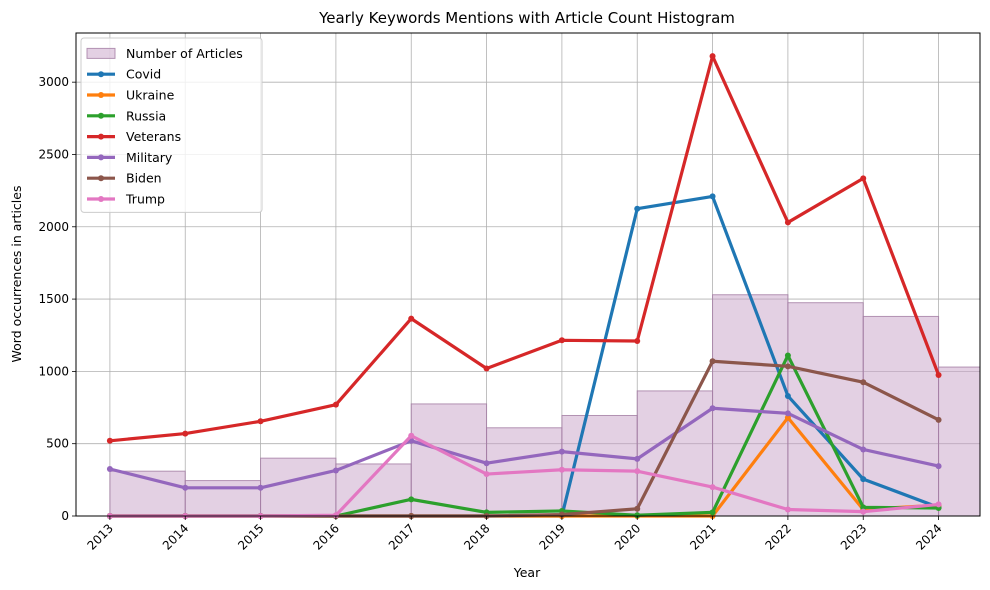 The image size is (990, 590). I want to click on series-point-ukraine, so click(787, 417).